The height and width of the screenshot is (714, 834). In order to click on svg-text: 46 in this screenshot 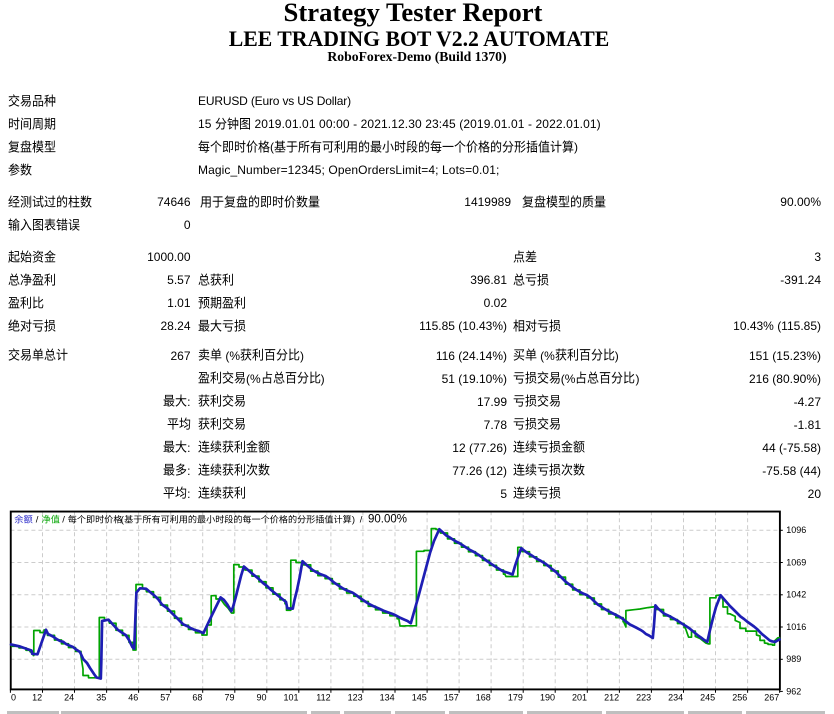, I will do `click(133, 698)`.